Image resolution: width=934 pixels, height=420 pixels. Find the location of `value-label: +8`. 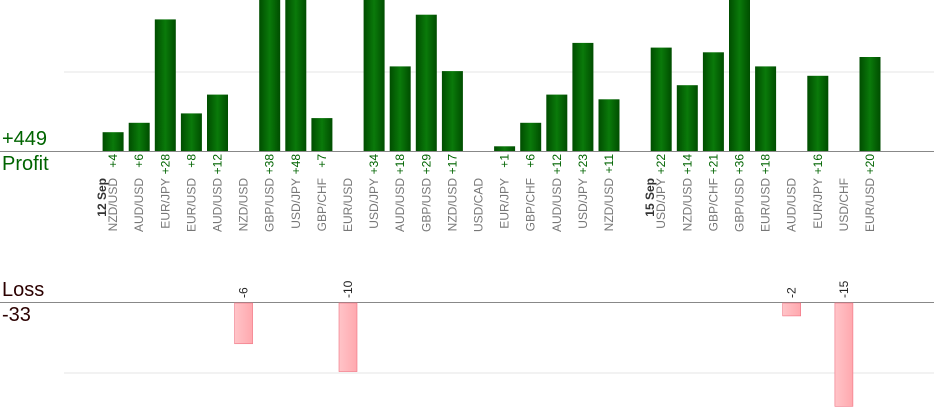

value-label: +8 is located at coordinates (191, 161).